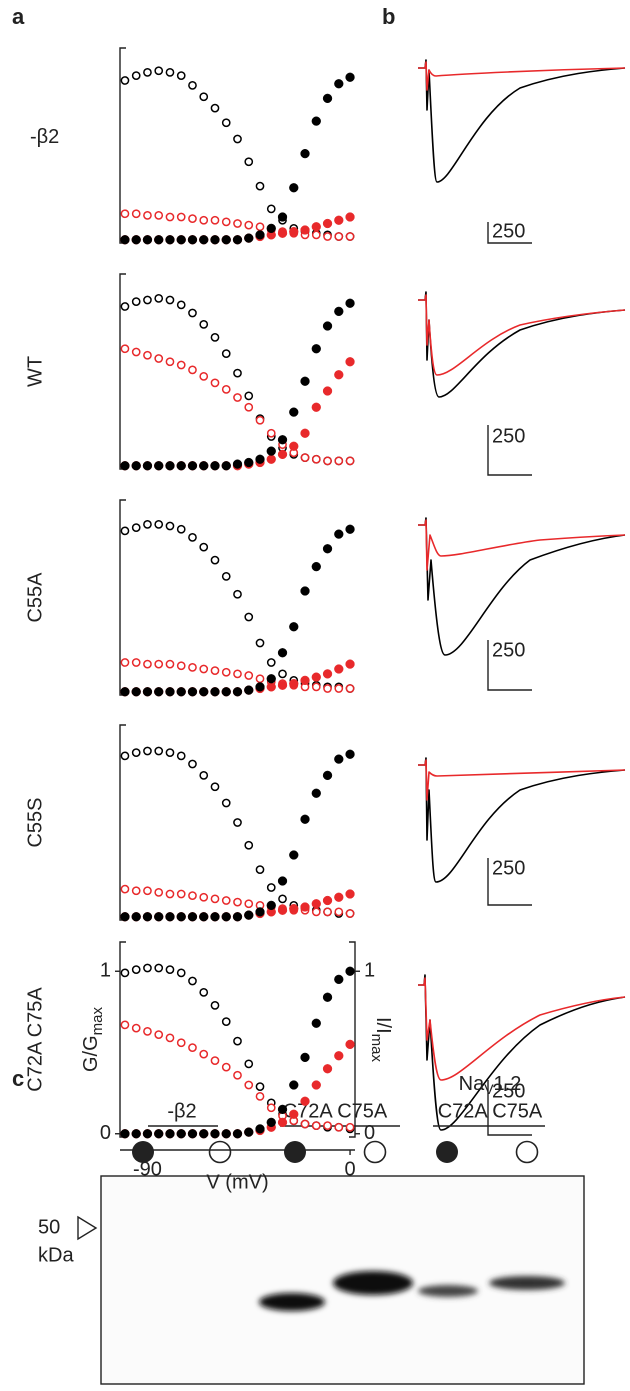  I want to click on panel-letter: b, so click(388, 16).